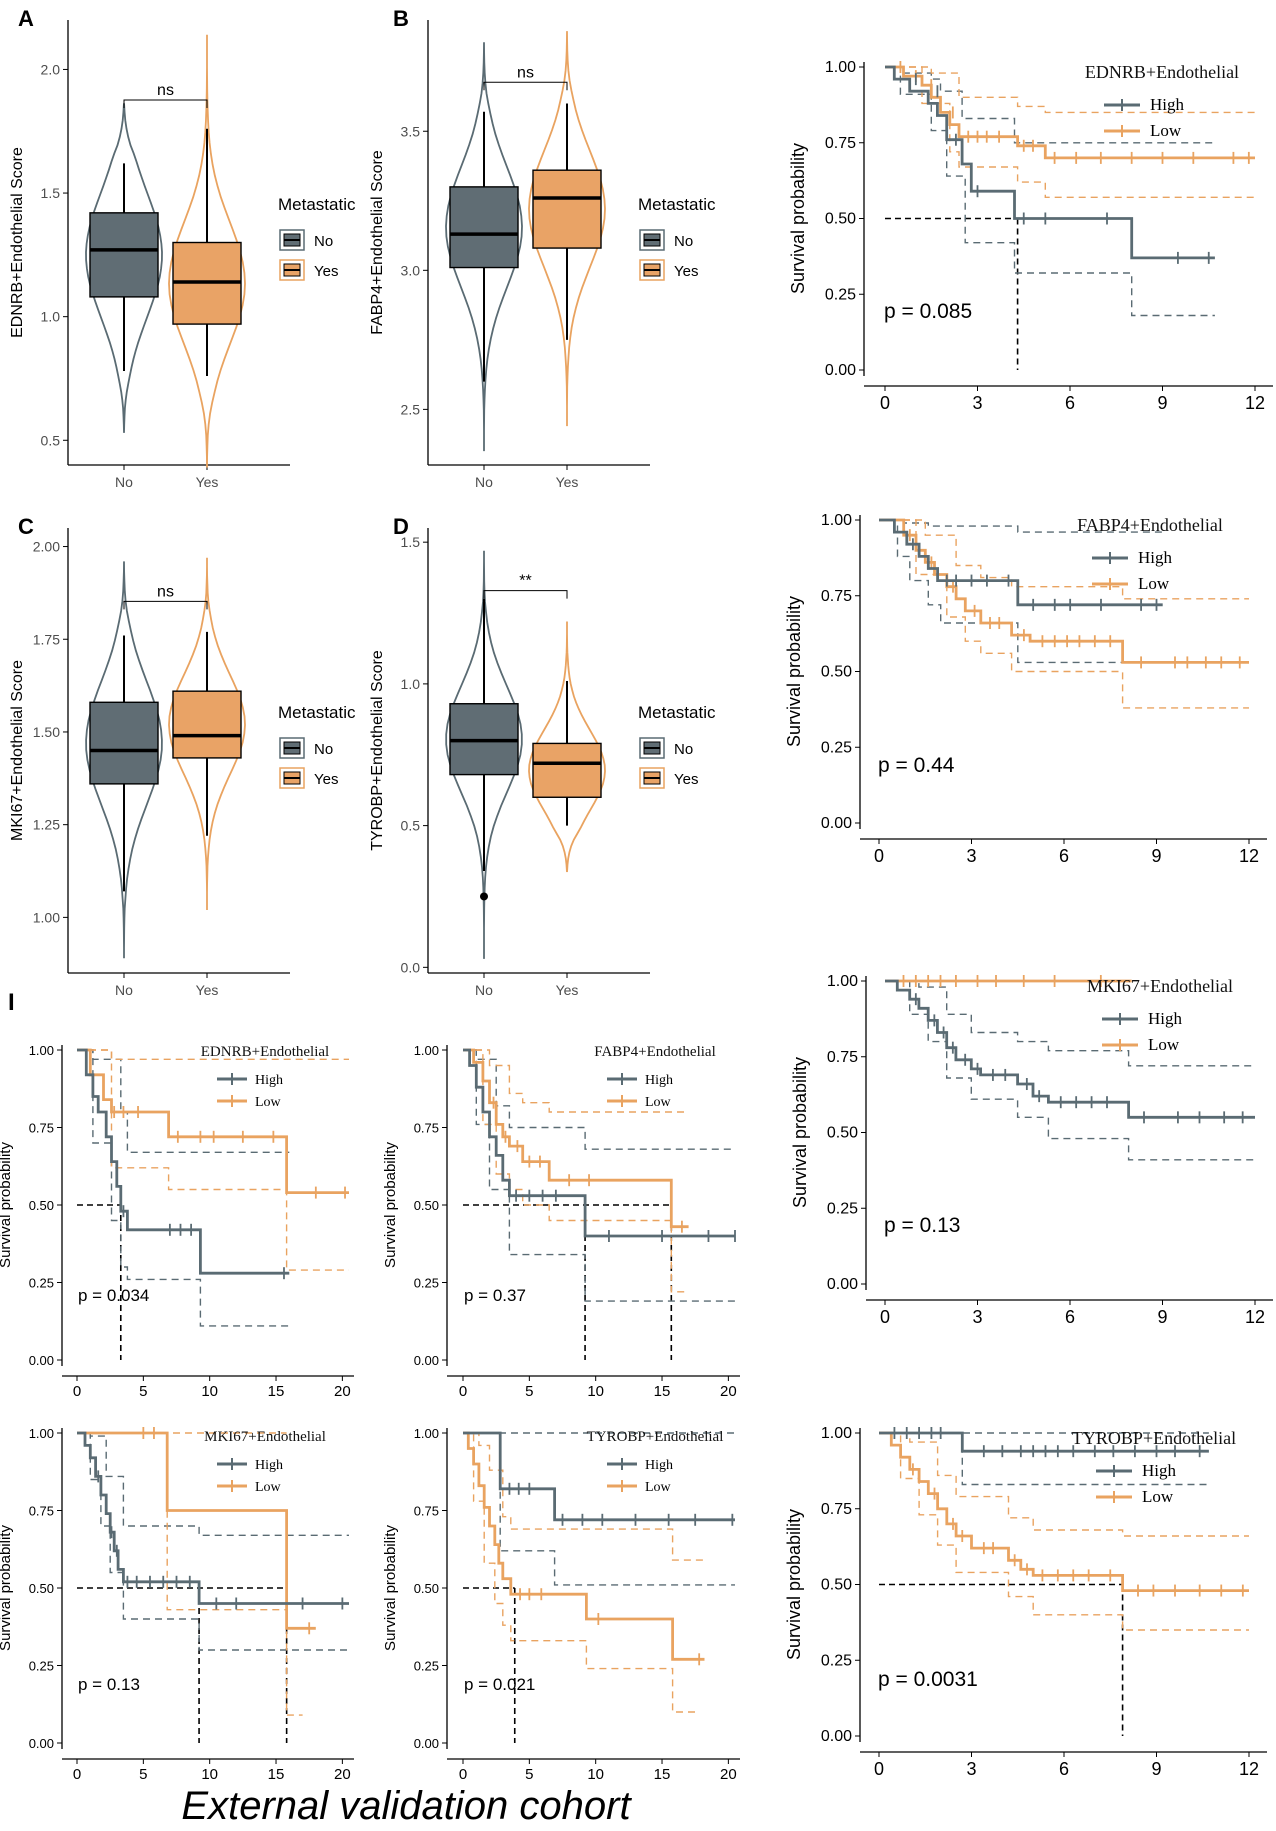 Image resolution: width=1276 pixels, height=1831 pixels. I want to click on x-tick-label: 6, so click(1070, 403).